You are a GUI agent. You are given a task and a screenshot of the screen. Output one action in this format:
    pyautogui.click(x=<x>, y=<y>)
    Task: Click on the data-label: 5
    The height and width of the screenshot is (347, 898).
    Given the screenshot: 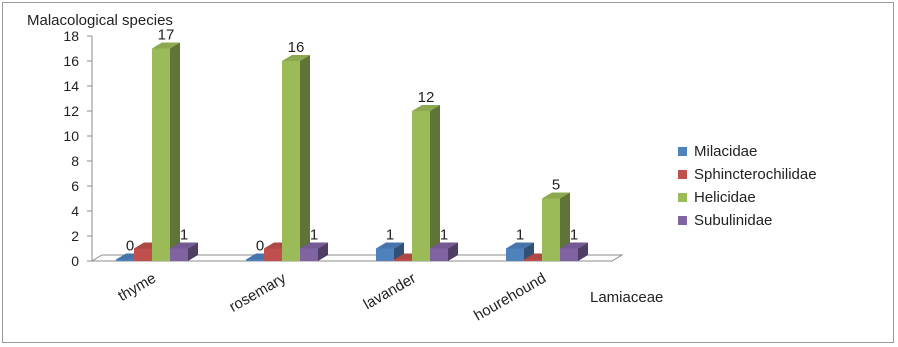 What is the action you would take?
    pyautogui.click(x=556, y=185)
    